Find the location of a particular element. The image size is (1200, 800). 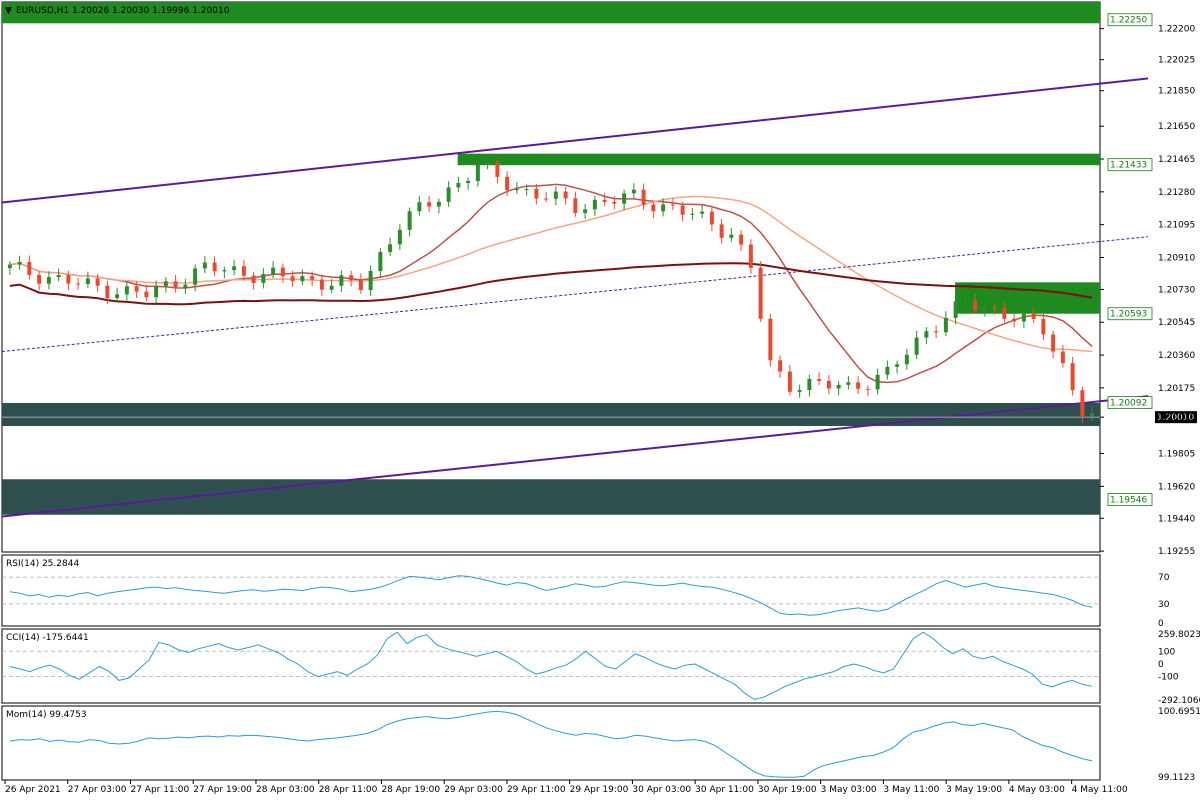

dropdown-arrow-icon: ▼ is located at coordinates (8, 11).